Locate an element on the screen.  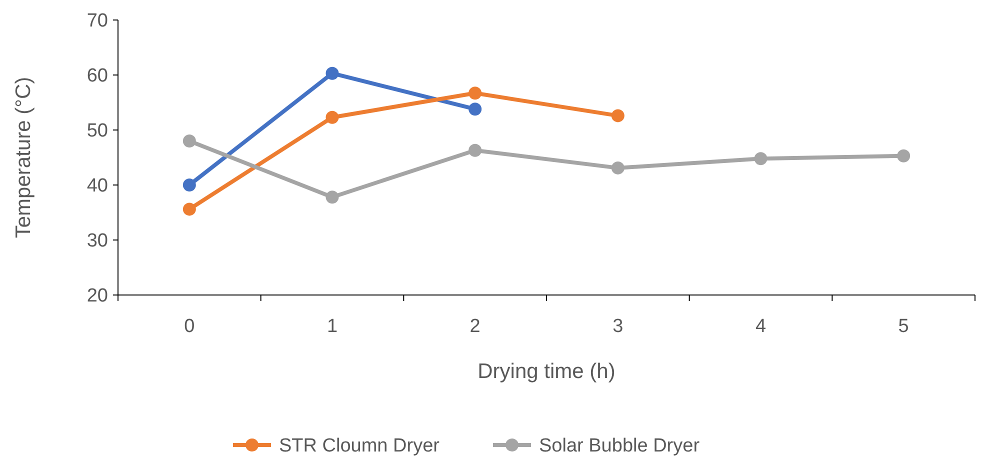
y-axis-title: Temperature (°C) is located at coordinates (23, 157).